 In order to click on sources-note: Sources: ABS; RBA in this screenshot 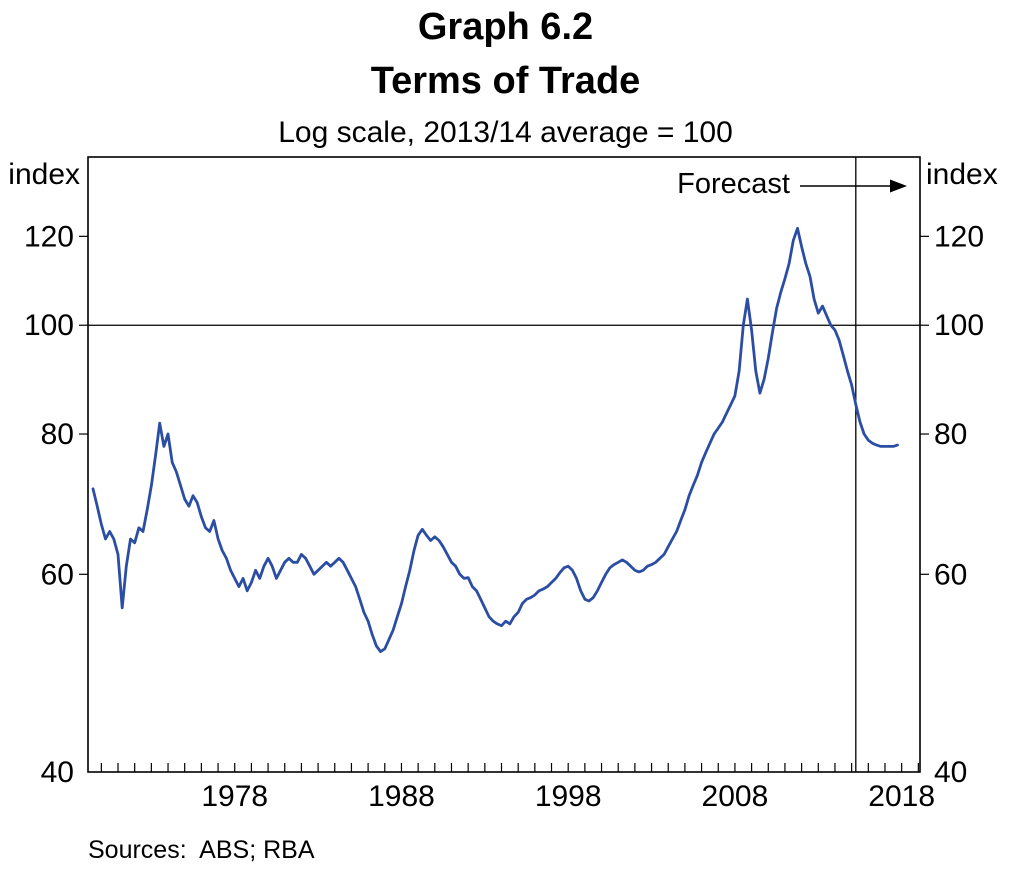, I will do `click(201, 850)`.